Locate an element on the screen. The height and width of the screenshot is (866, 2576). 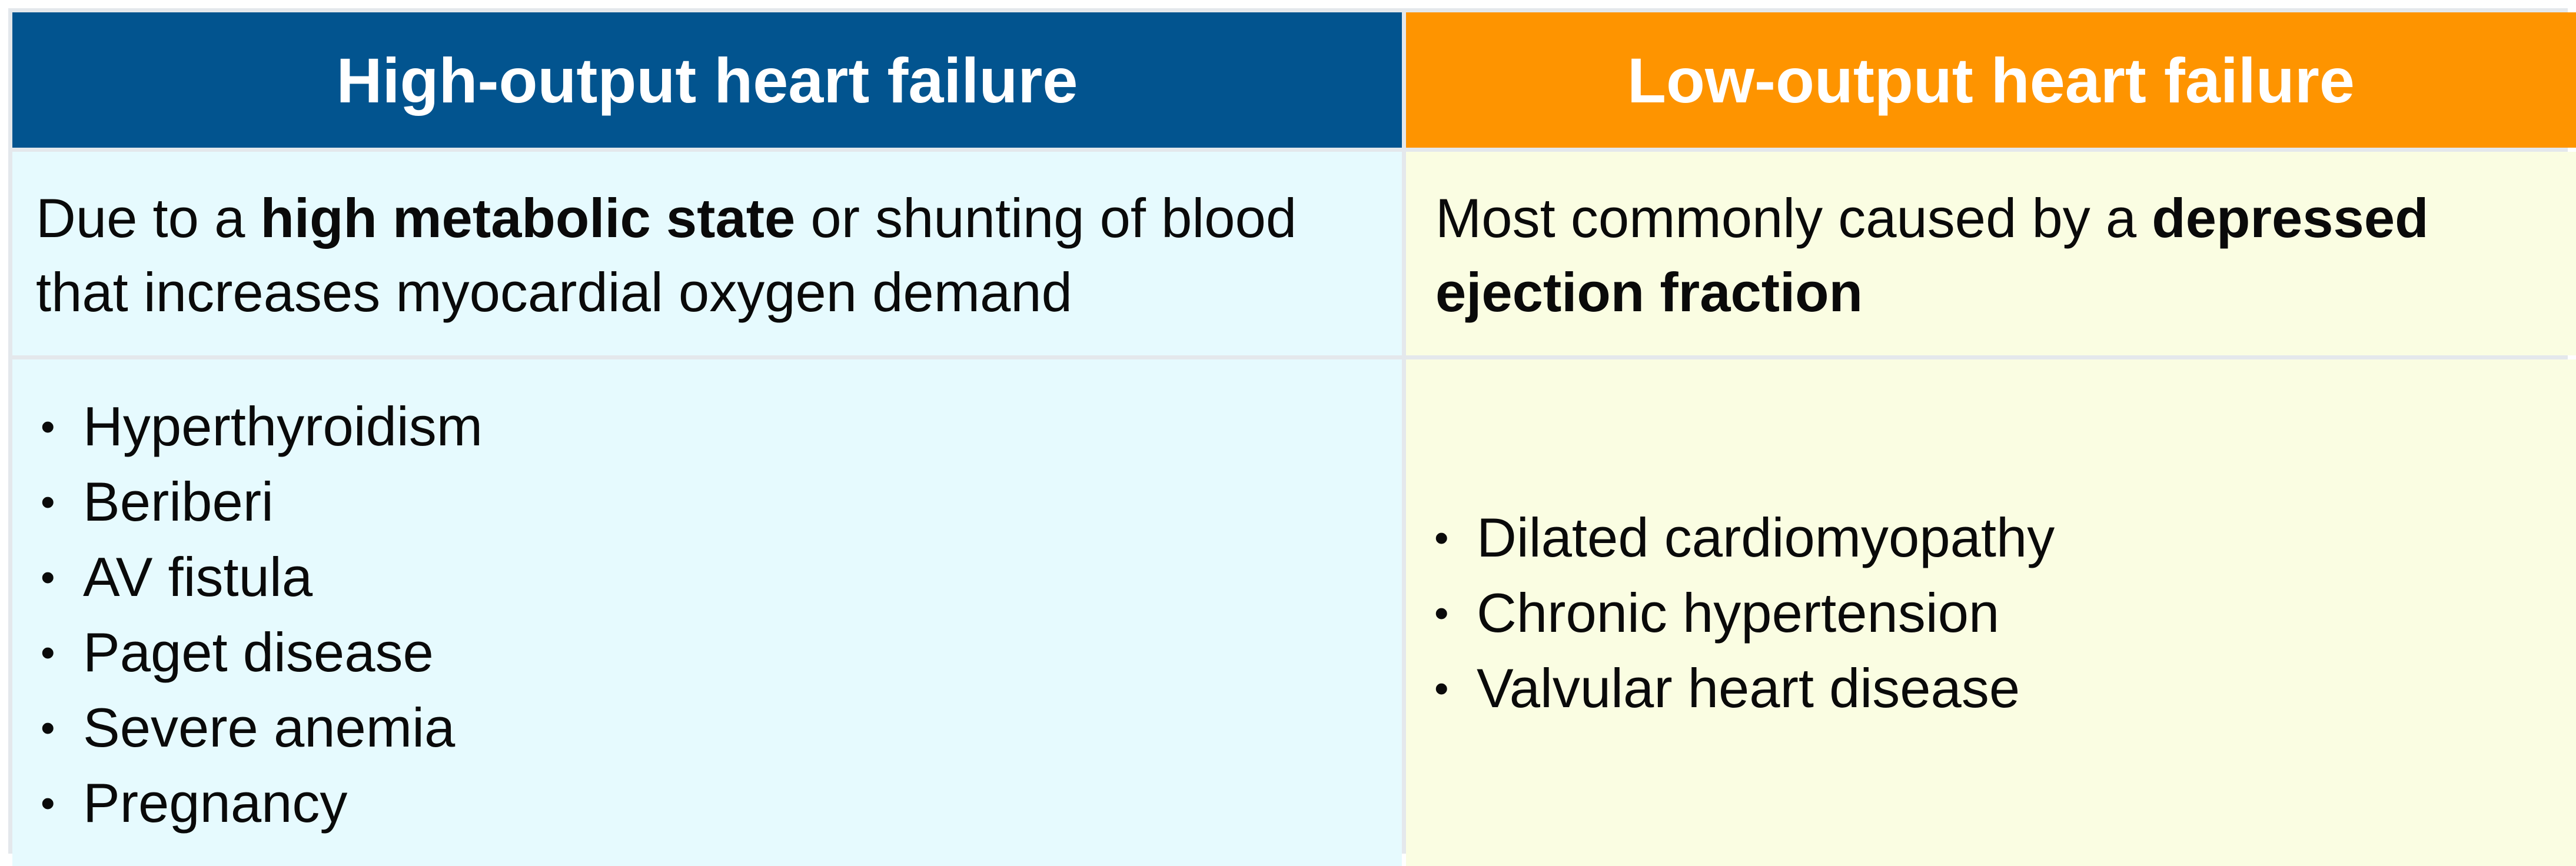
list-item: • Beriberi is located at coordinates (262, 501).